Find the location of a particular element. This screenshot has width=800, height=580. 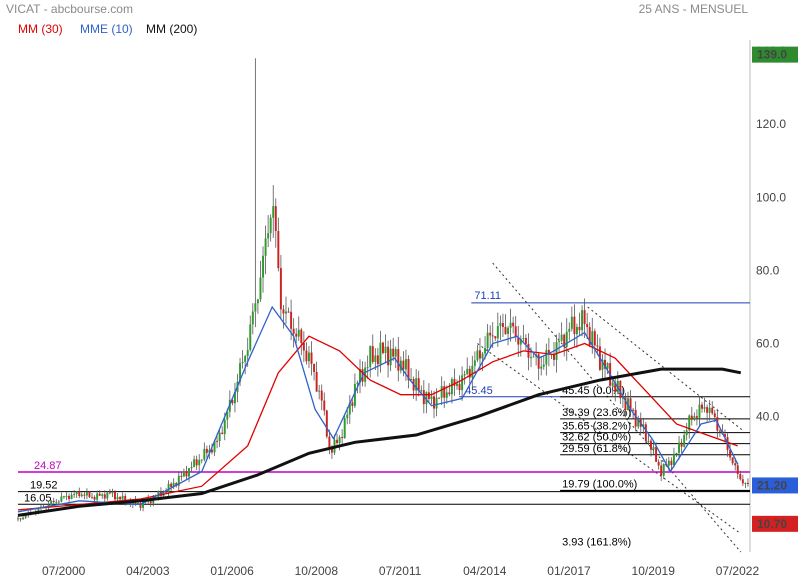

chart-title: VICAT - abcbourse.com is located at coordinates (69, 9).